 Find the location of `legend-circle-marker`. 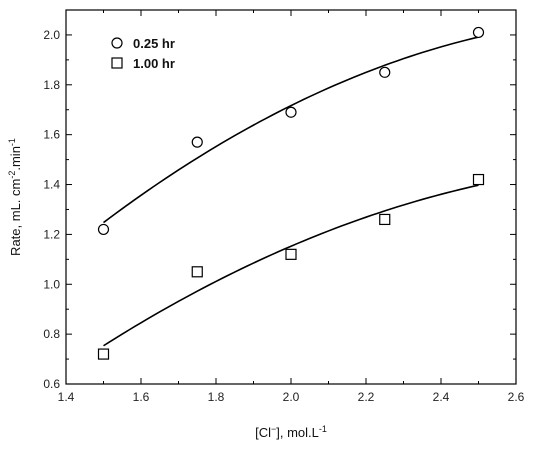

legend-circle-marker is located at coordinates (117, 43).